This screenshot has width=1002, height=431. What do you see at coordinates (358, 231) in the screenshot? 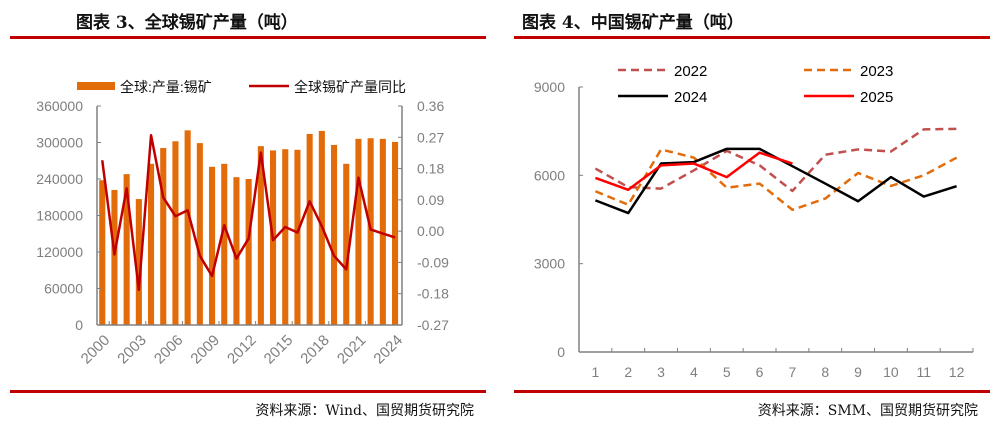
I see `bar-2021` at bounding box center [358, 231].